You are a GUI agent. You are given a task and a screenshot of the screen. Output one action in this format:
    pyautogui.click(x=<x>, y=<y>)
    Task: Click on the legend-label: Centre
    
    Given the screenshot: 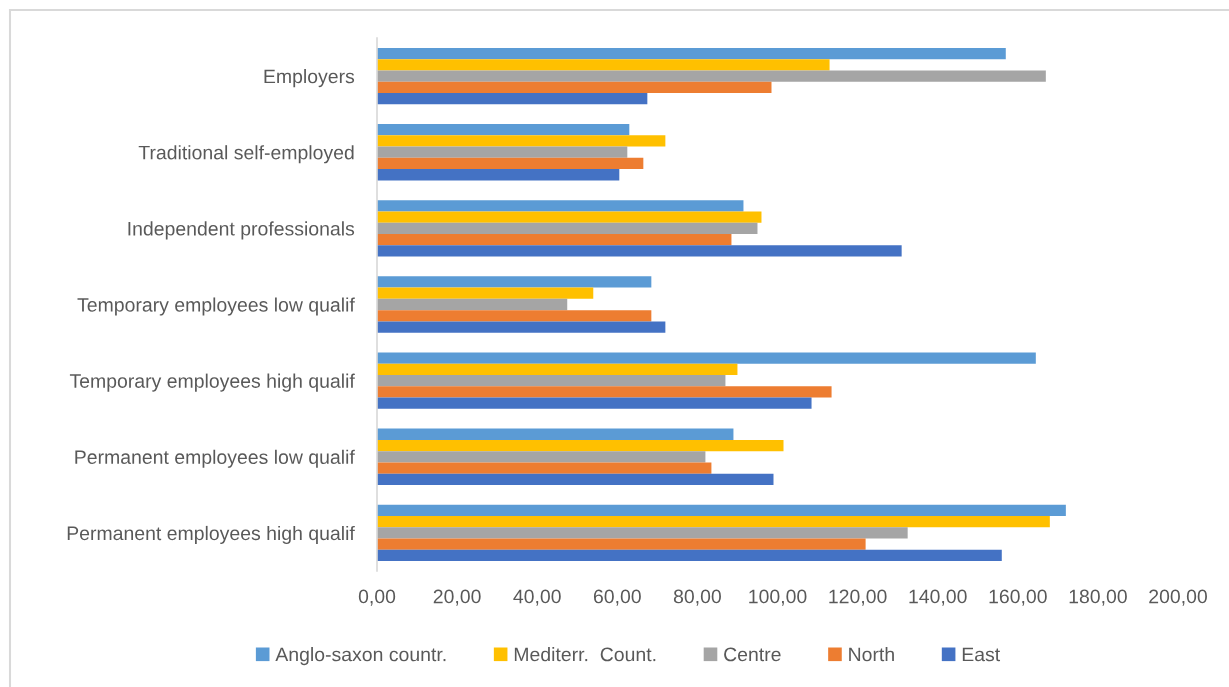 What is the action you would take?
    pyautogui.click(x=752, y=654)
    